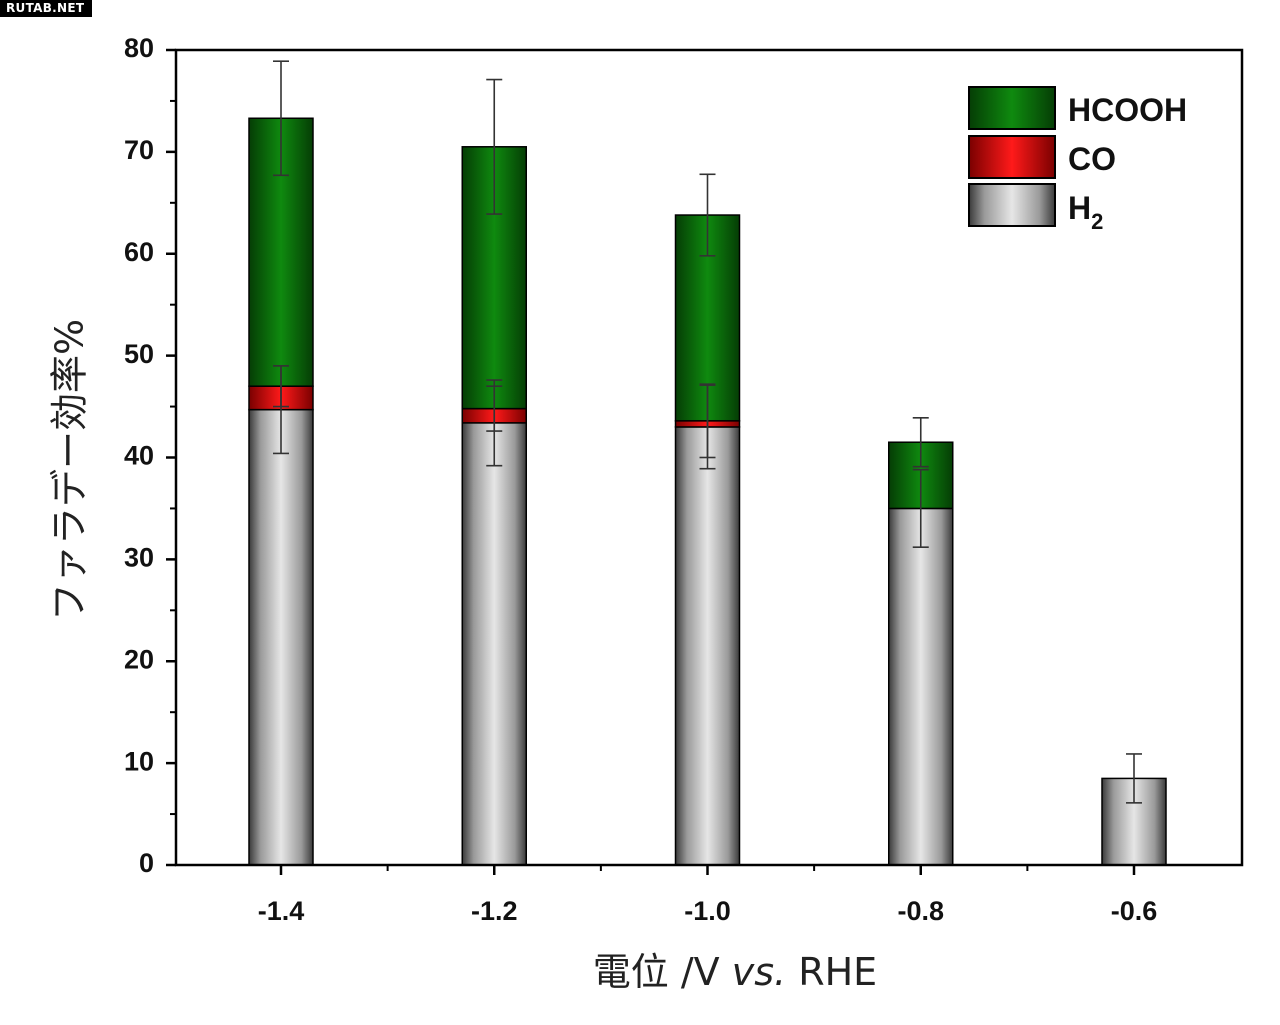 The image size is (1280, 1025). What do you see at coordinates (139, 659) in the screenshot?
I see `y-tick-label-20: 20` at bounding box center [139, 659].